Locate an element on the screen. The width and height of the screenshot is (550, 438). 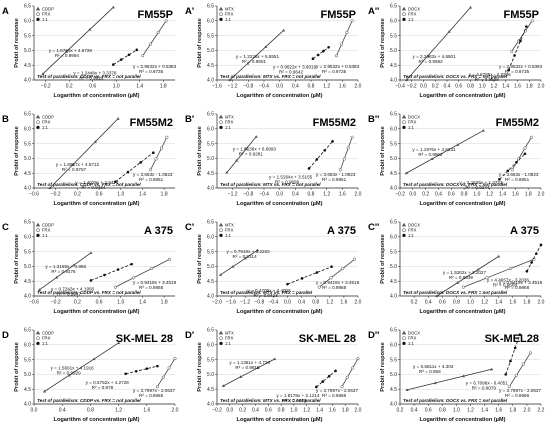
panel-letter: D' is located at coordinates (189, 335).